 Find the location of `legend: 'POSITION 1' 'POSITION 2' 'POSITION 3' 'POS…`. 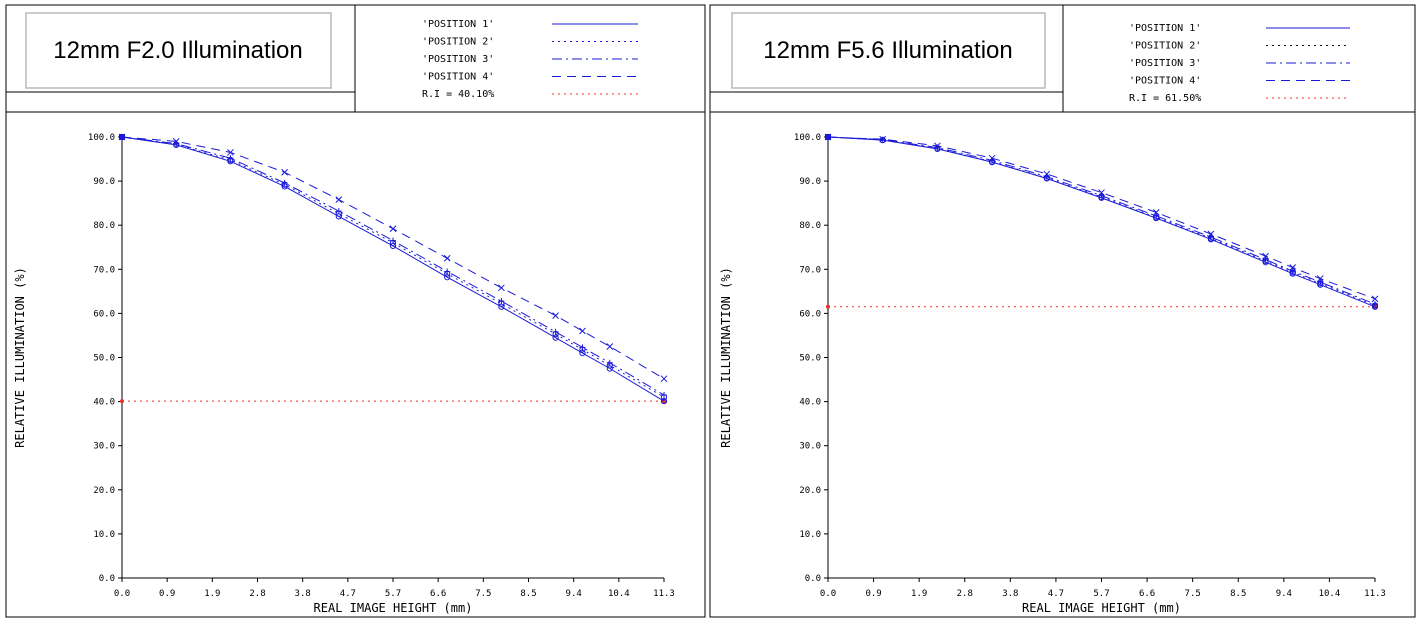

legend: 'POSITION 1' 'POSITION 2' 'POSITION 3' 'POS… is located at coordinates (530, 59).